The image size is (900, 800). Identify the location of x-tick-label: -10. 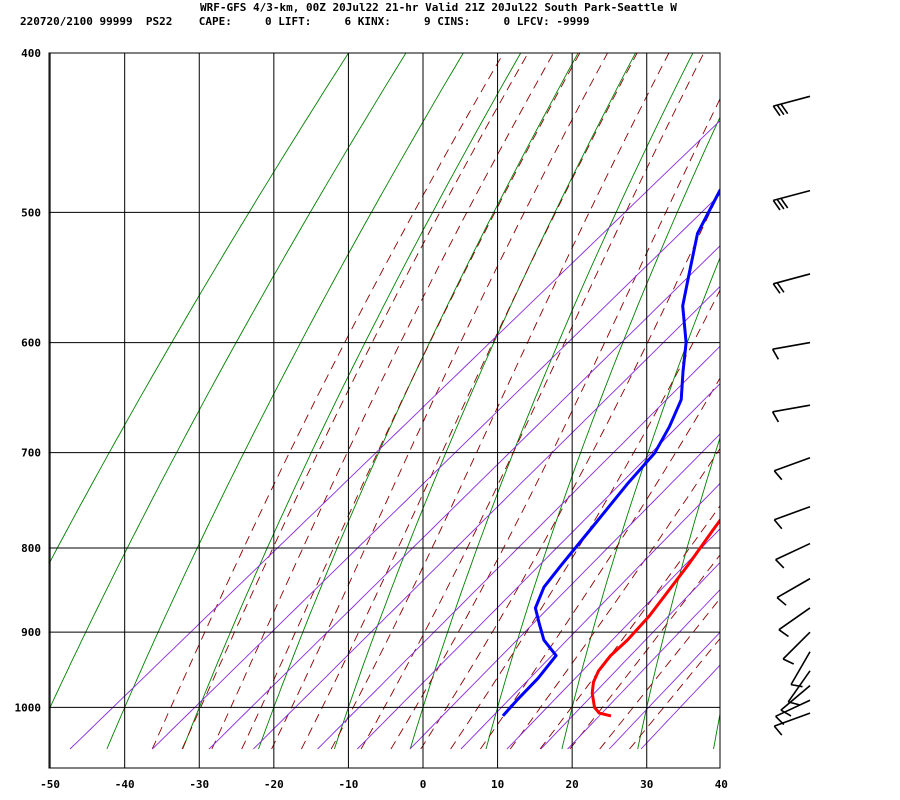
(348, 784).